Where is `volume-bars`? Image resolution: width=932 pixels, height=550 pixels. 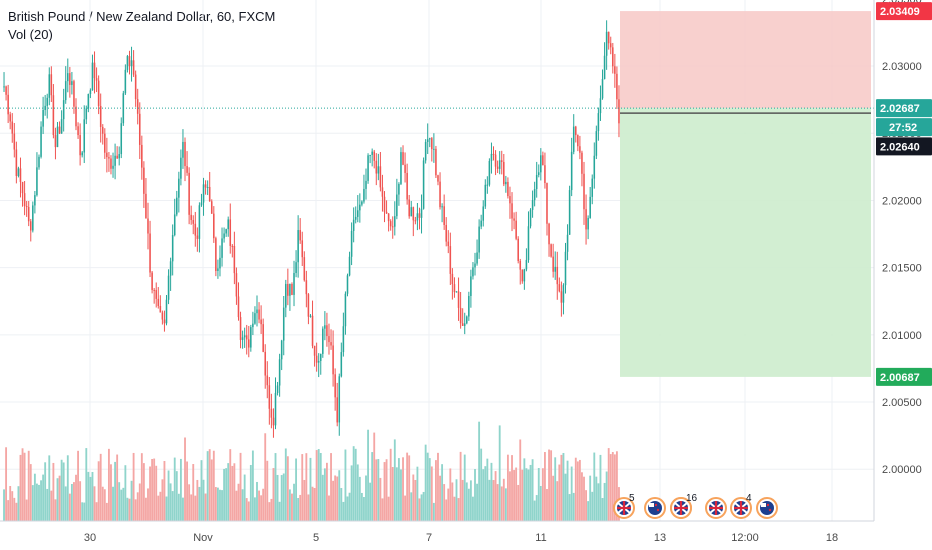
volume-bars is located at coordinates (311, 471).